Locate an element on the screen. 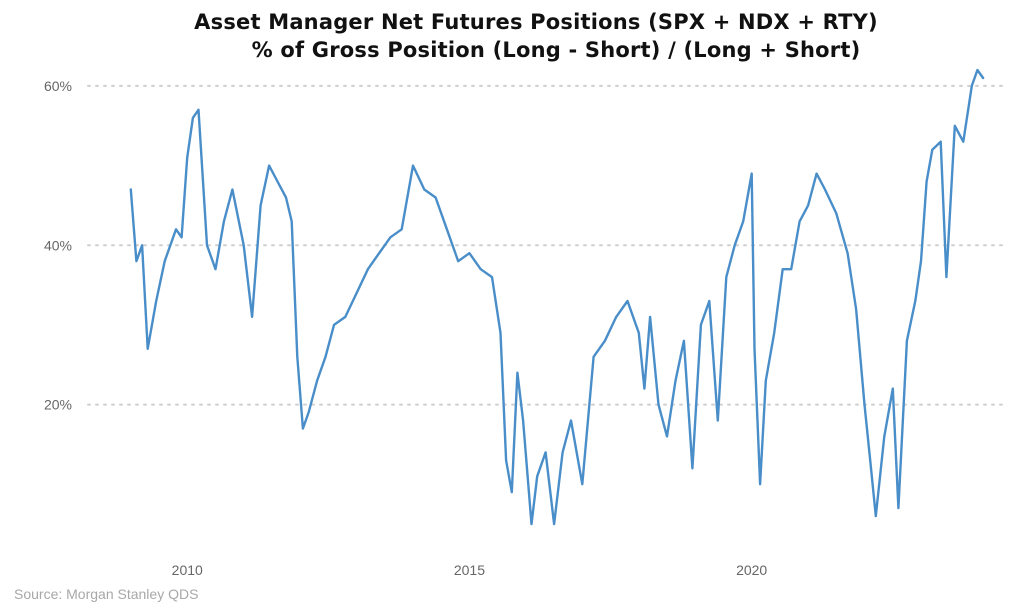 Image resolution: width=1024 pixels, height=615 pixels. x-tick-label: 2010 is located at coordinates (187, 570).